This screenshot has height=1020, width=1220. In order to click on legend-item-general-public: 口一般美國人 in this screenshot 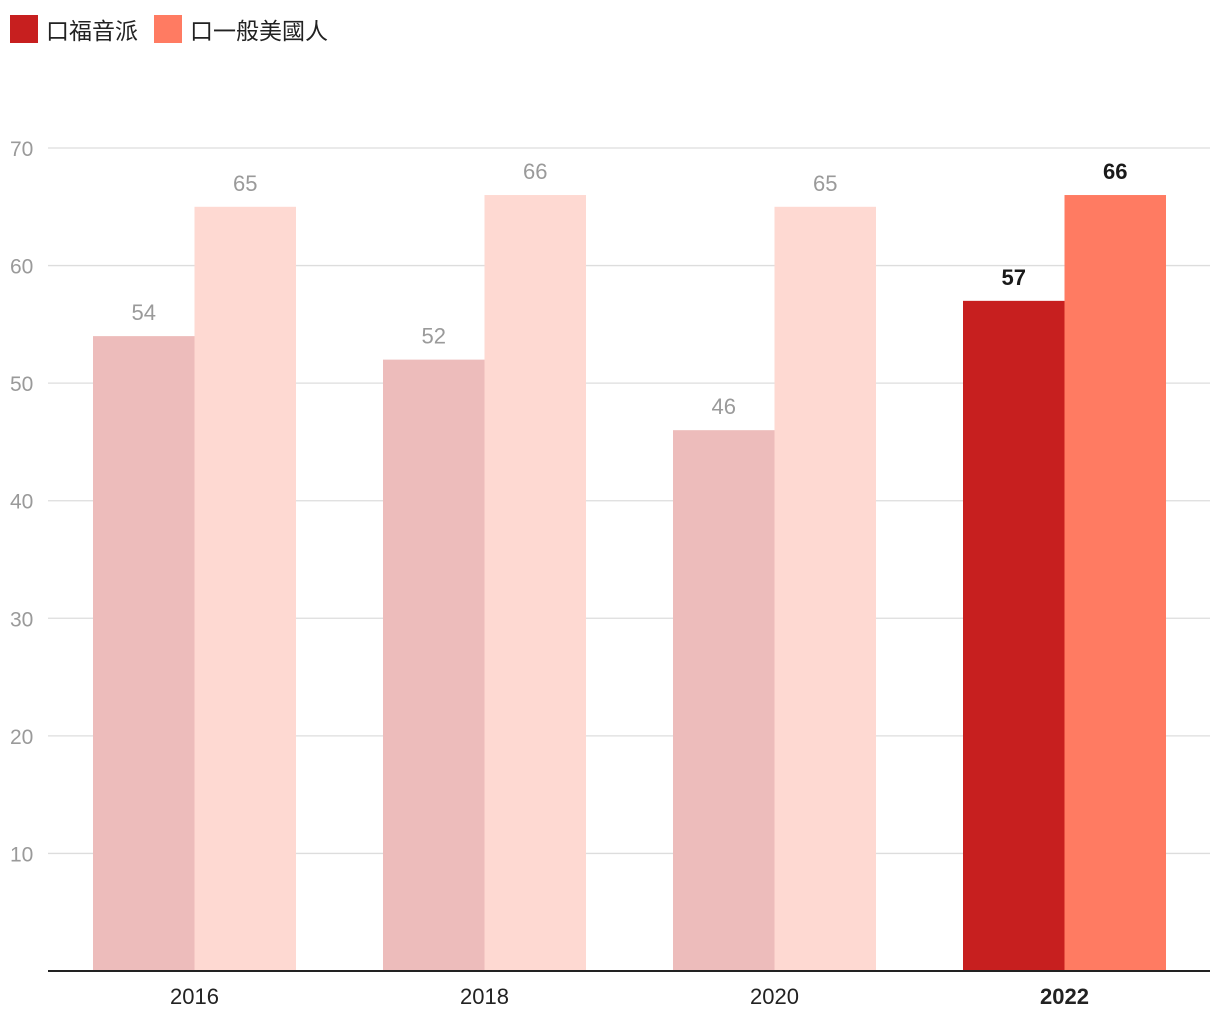, I will do `click(241, 29)`.